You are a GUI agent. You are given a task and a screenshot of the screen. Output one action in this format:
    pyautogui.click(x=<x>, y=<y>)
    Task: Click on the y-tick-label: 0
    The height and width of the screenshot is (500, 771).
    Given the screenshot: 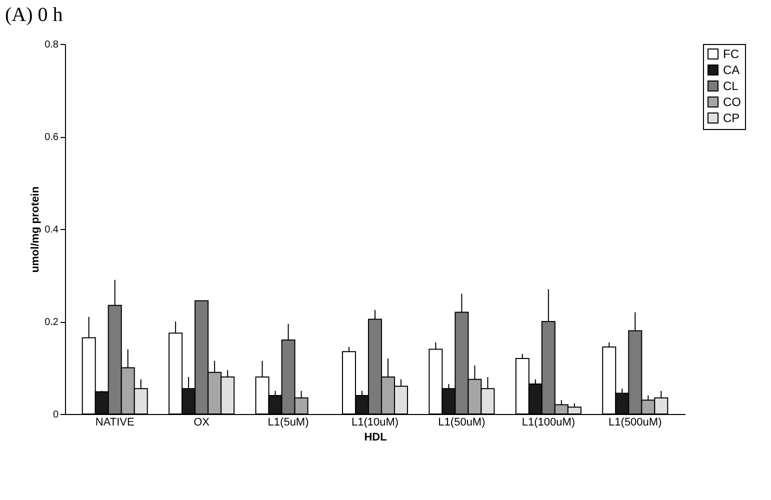 What is the action you would take?
    pyautogui.click(x=55, y=415)
    